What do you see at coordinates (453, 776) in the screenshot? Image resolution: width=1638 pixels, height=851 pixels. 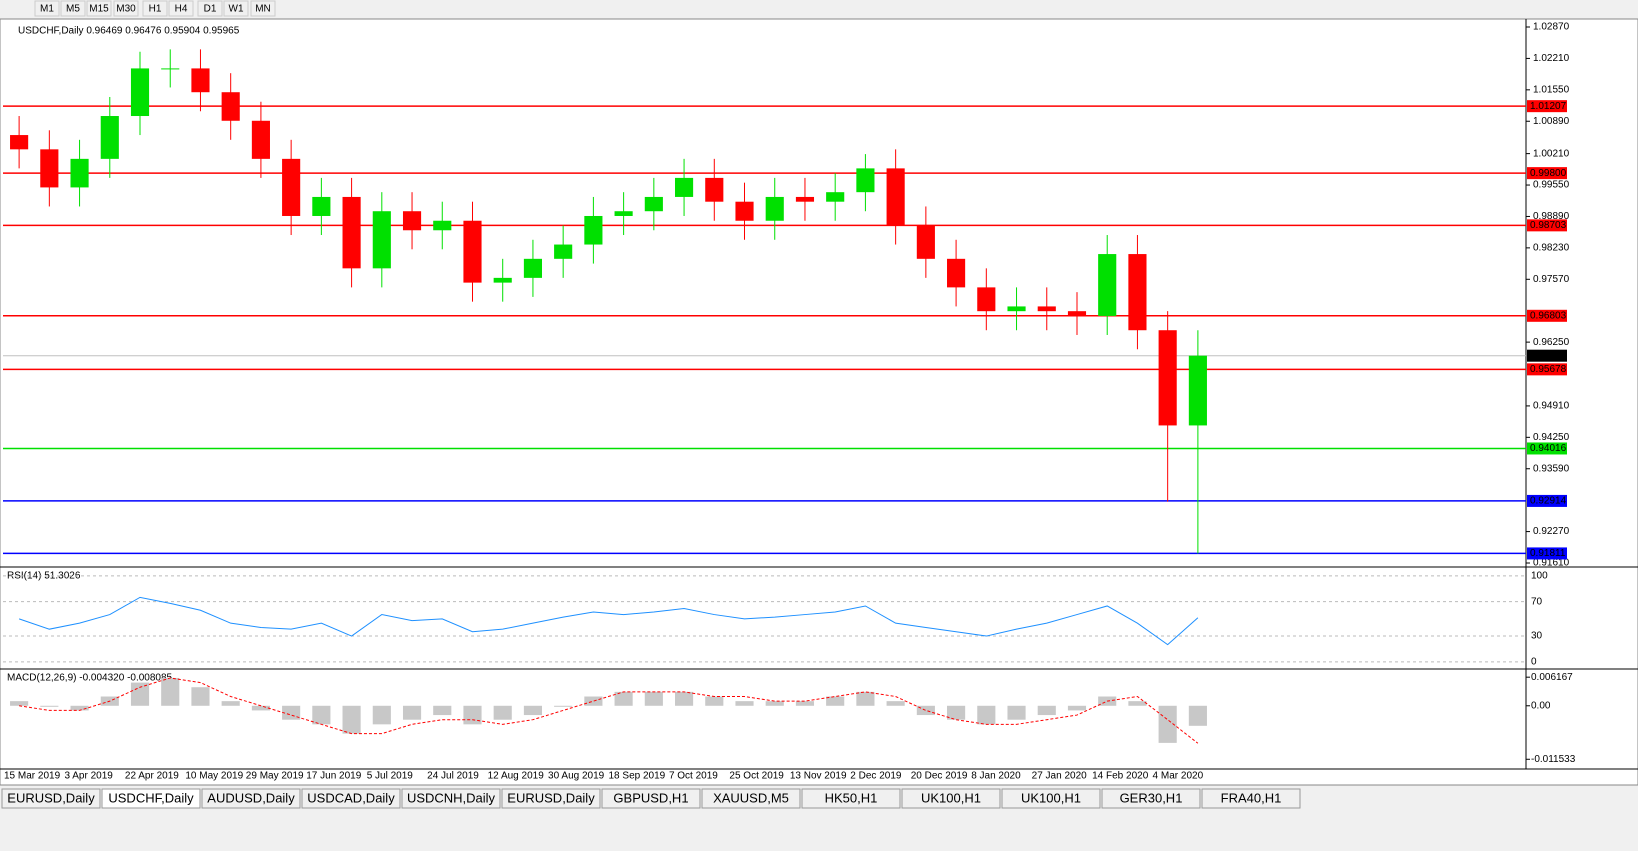 I see `x-tick-label: 24 Jul 2019` at bounding box center [453, 776].